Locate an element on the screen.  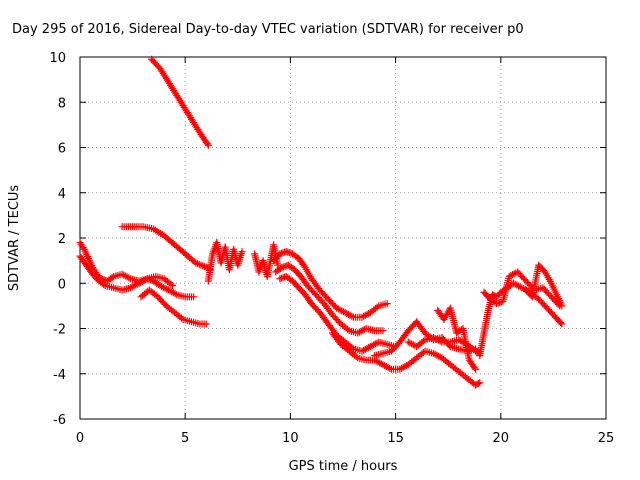
y-tick-labels: -6 -4 -2 0 2 4 6 8 10 is located at coordinates (57, 239).